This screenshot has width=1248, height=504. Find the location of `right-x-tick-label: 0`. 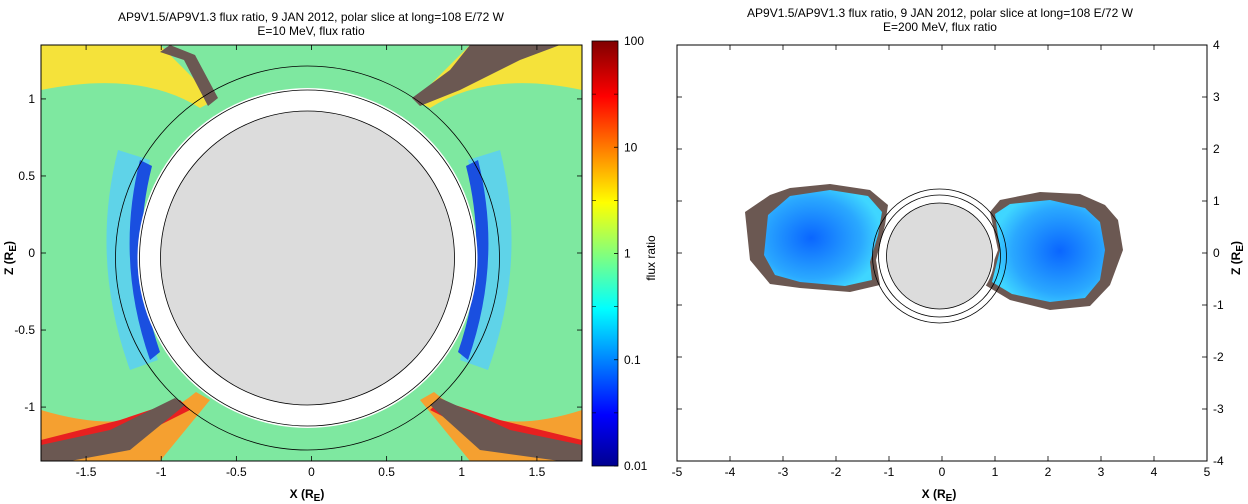

right-x-tick-label: 0 is located at coordinates (942, 472).